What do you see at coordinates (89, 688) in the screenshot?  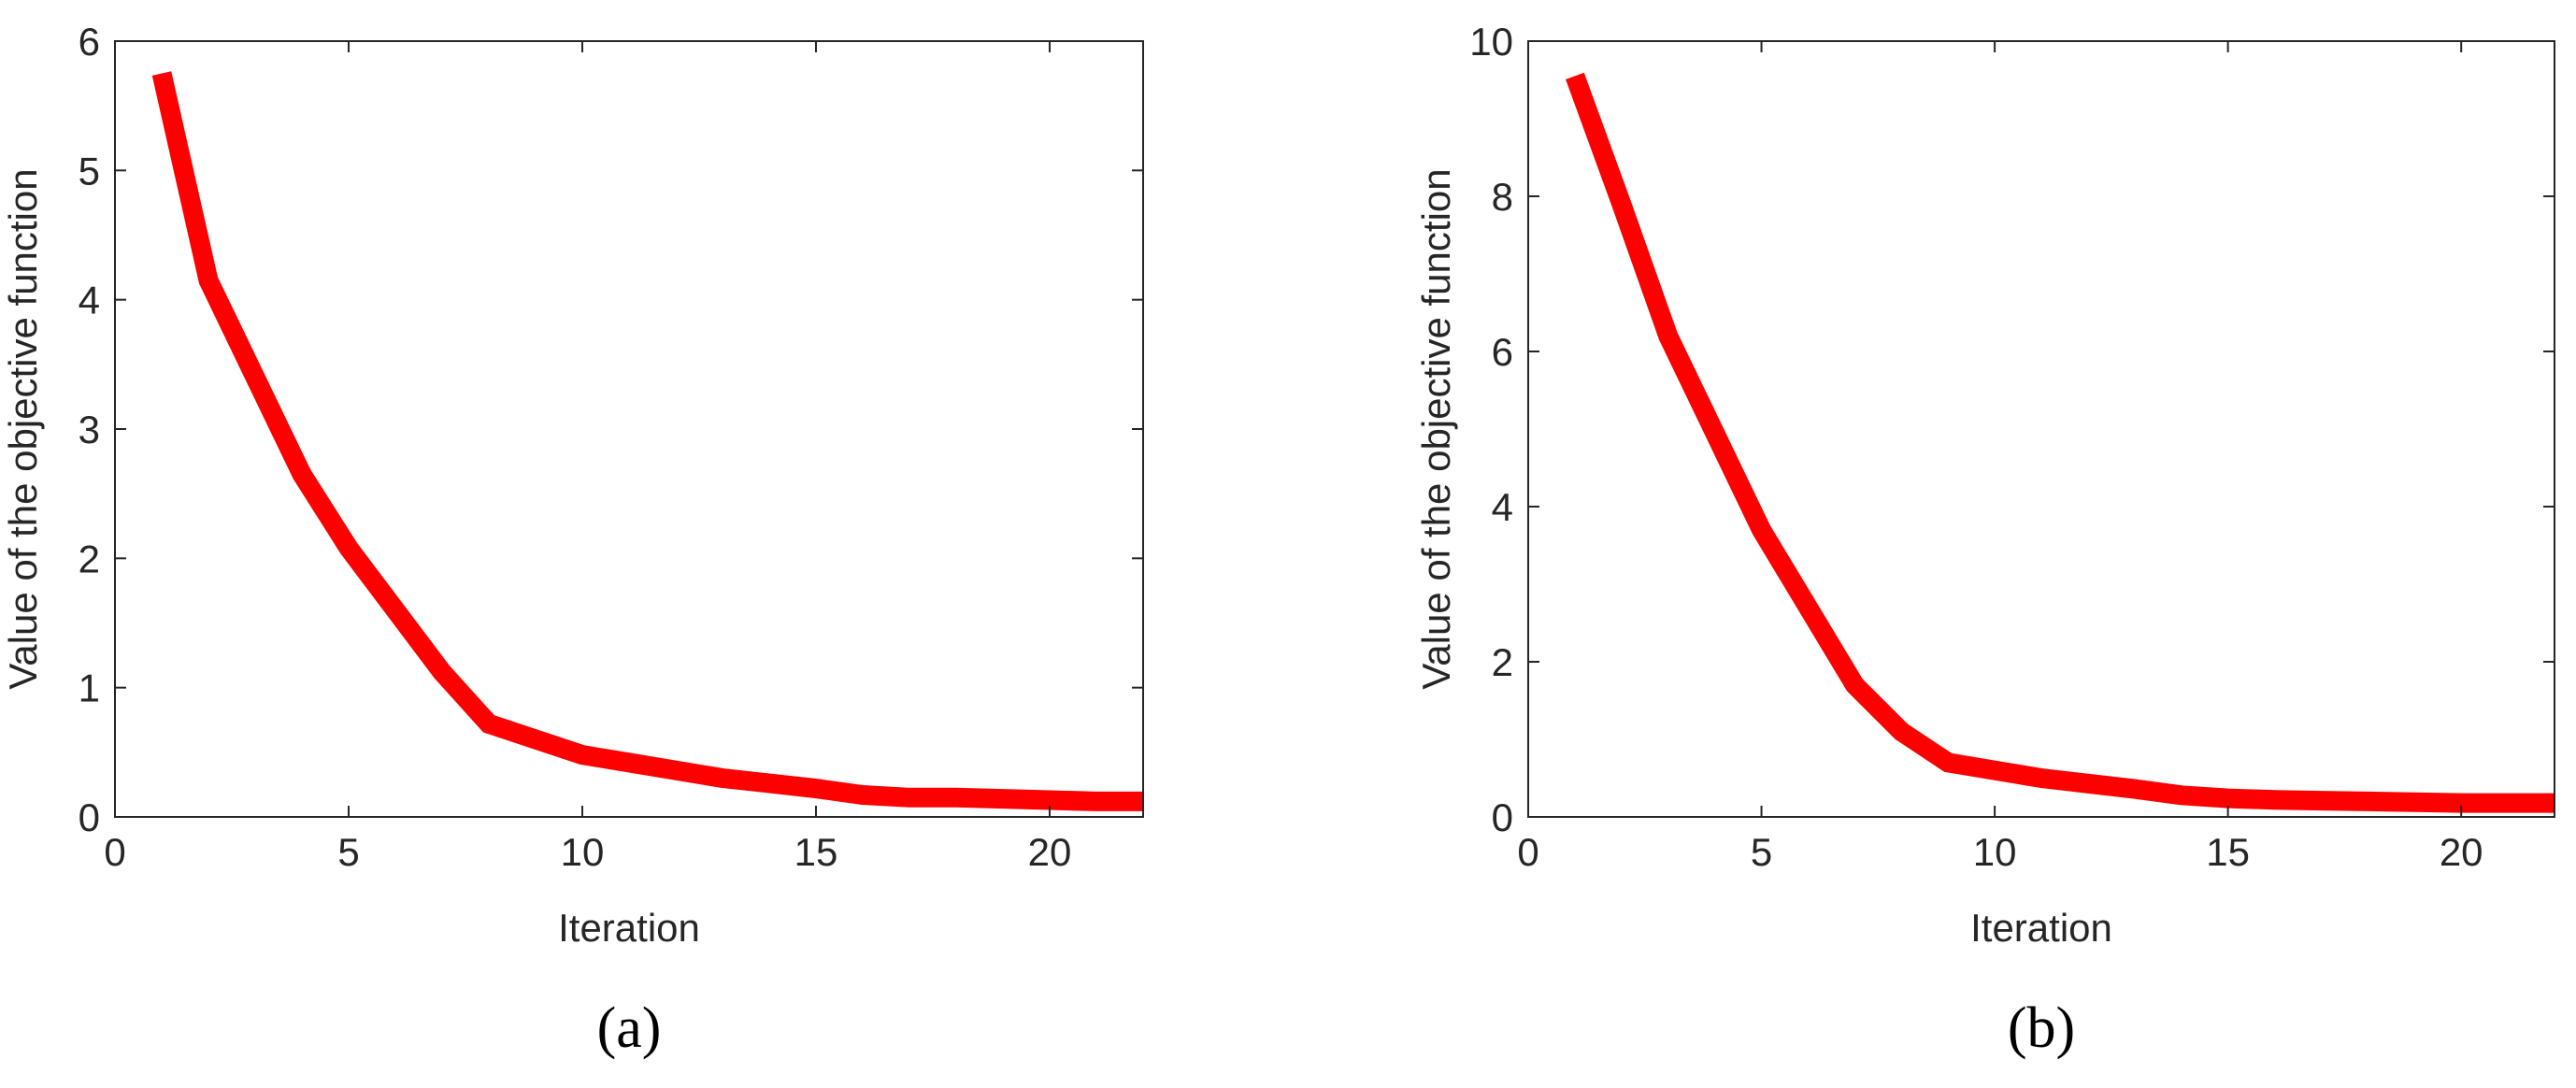 I see `y-tick-label: 1` at bounding box center [89, 688].